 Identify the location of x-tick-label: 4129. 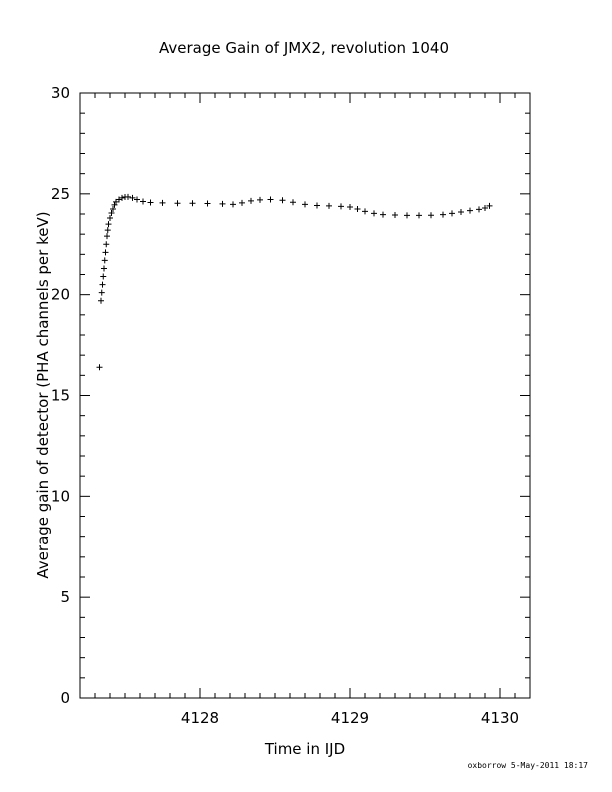
(350, 718).